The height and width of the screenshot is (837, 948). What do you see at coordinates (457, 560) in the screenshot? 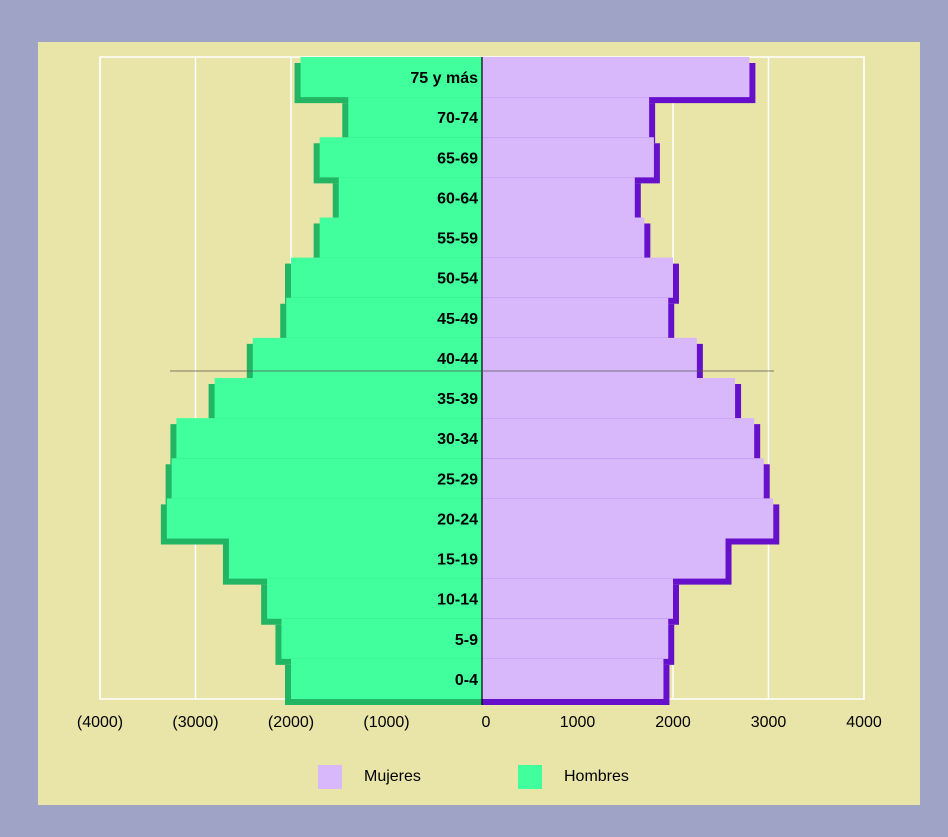
I see `category-label: 15-19` at bounding box center [457, 560].